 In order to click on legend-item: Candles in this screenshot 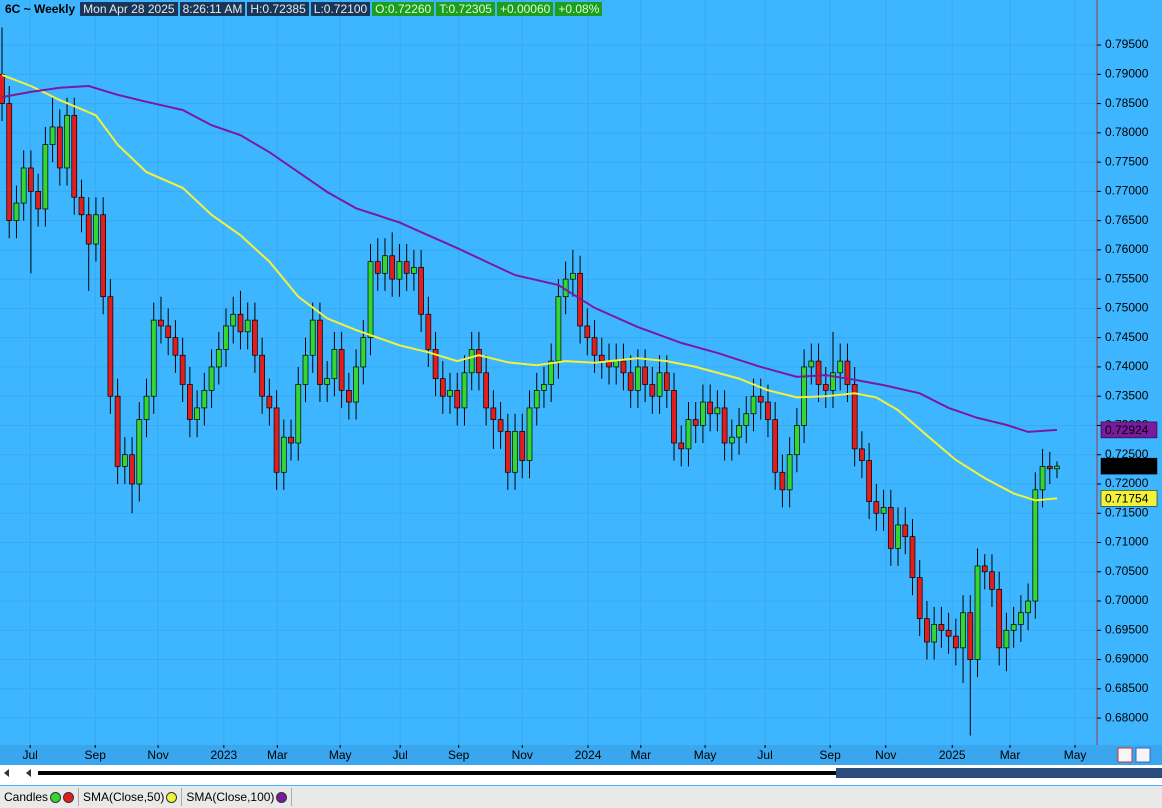, I will do `click(40, 797)`.